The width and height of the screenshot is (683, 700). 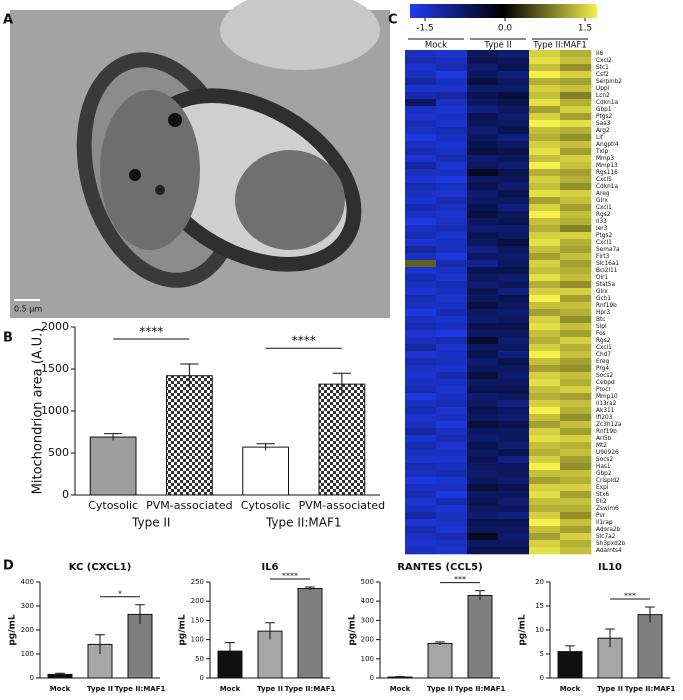 What do you see at coordinates (605, 285) in the screenshot?
I see `row-label: Stat5a` at bounding box center [605, 285].